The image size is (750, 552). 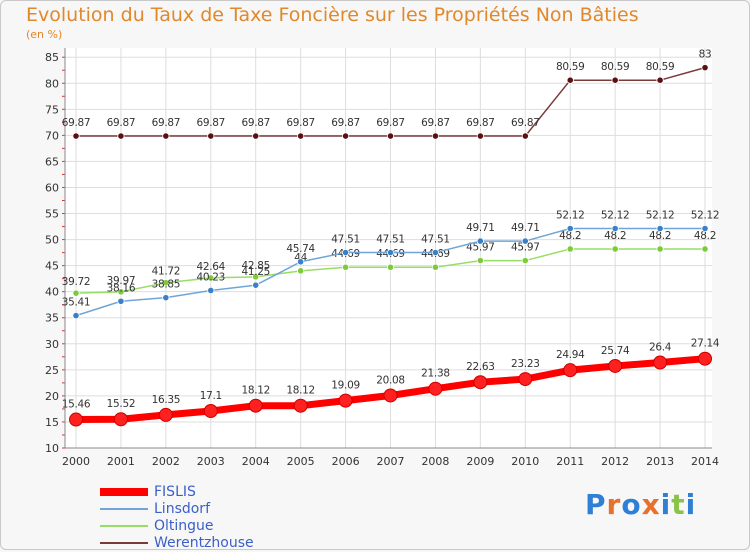 I want to click on y-tick-label: 25, so click(x=52, y=370).